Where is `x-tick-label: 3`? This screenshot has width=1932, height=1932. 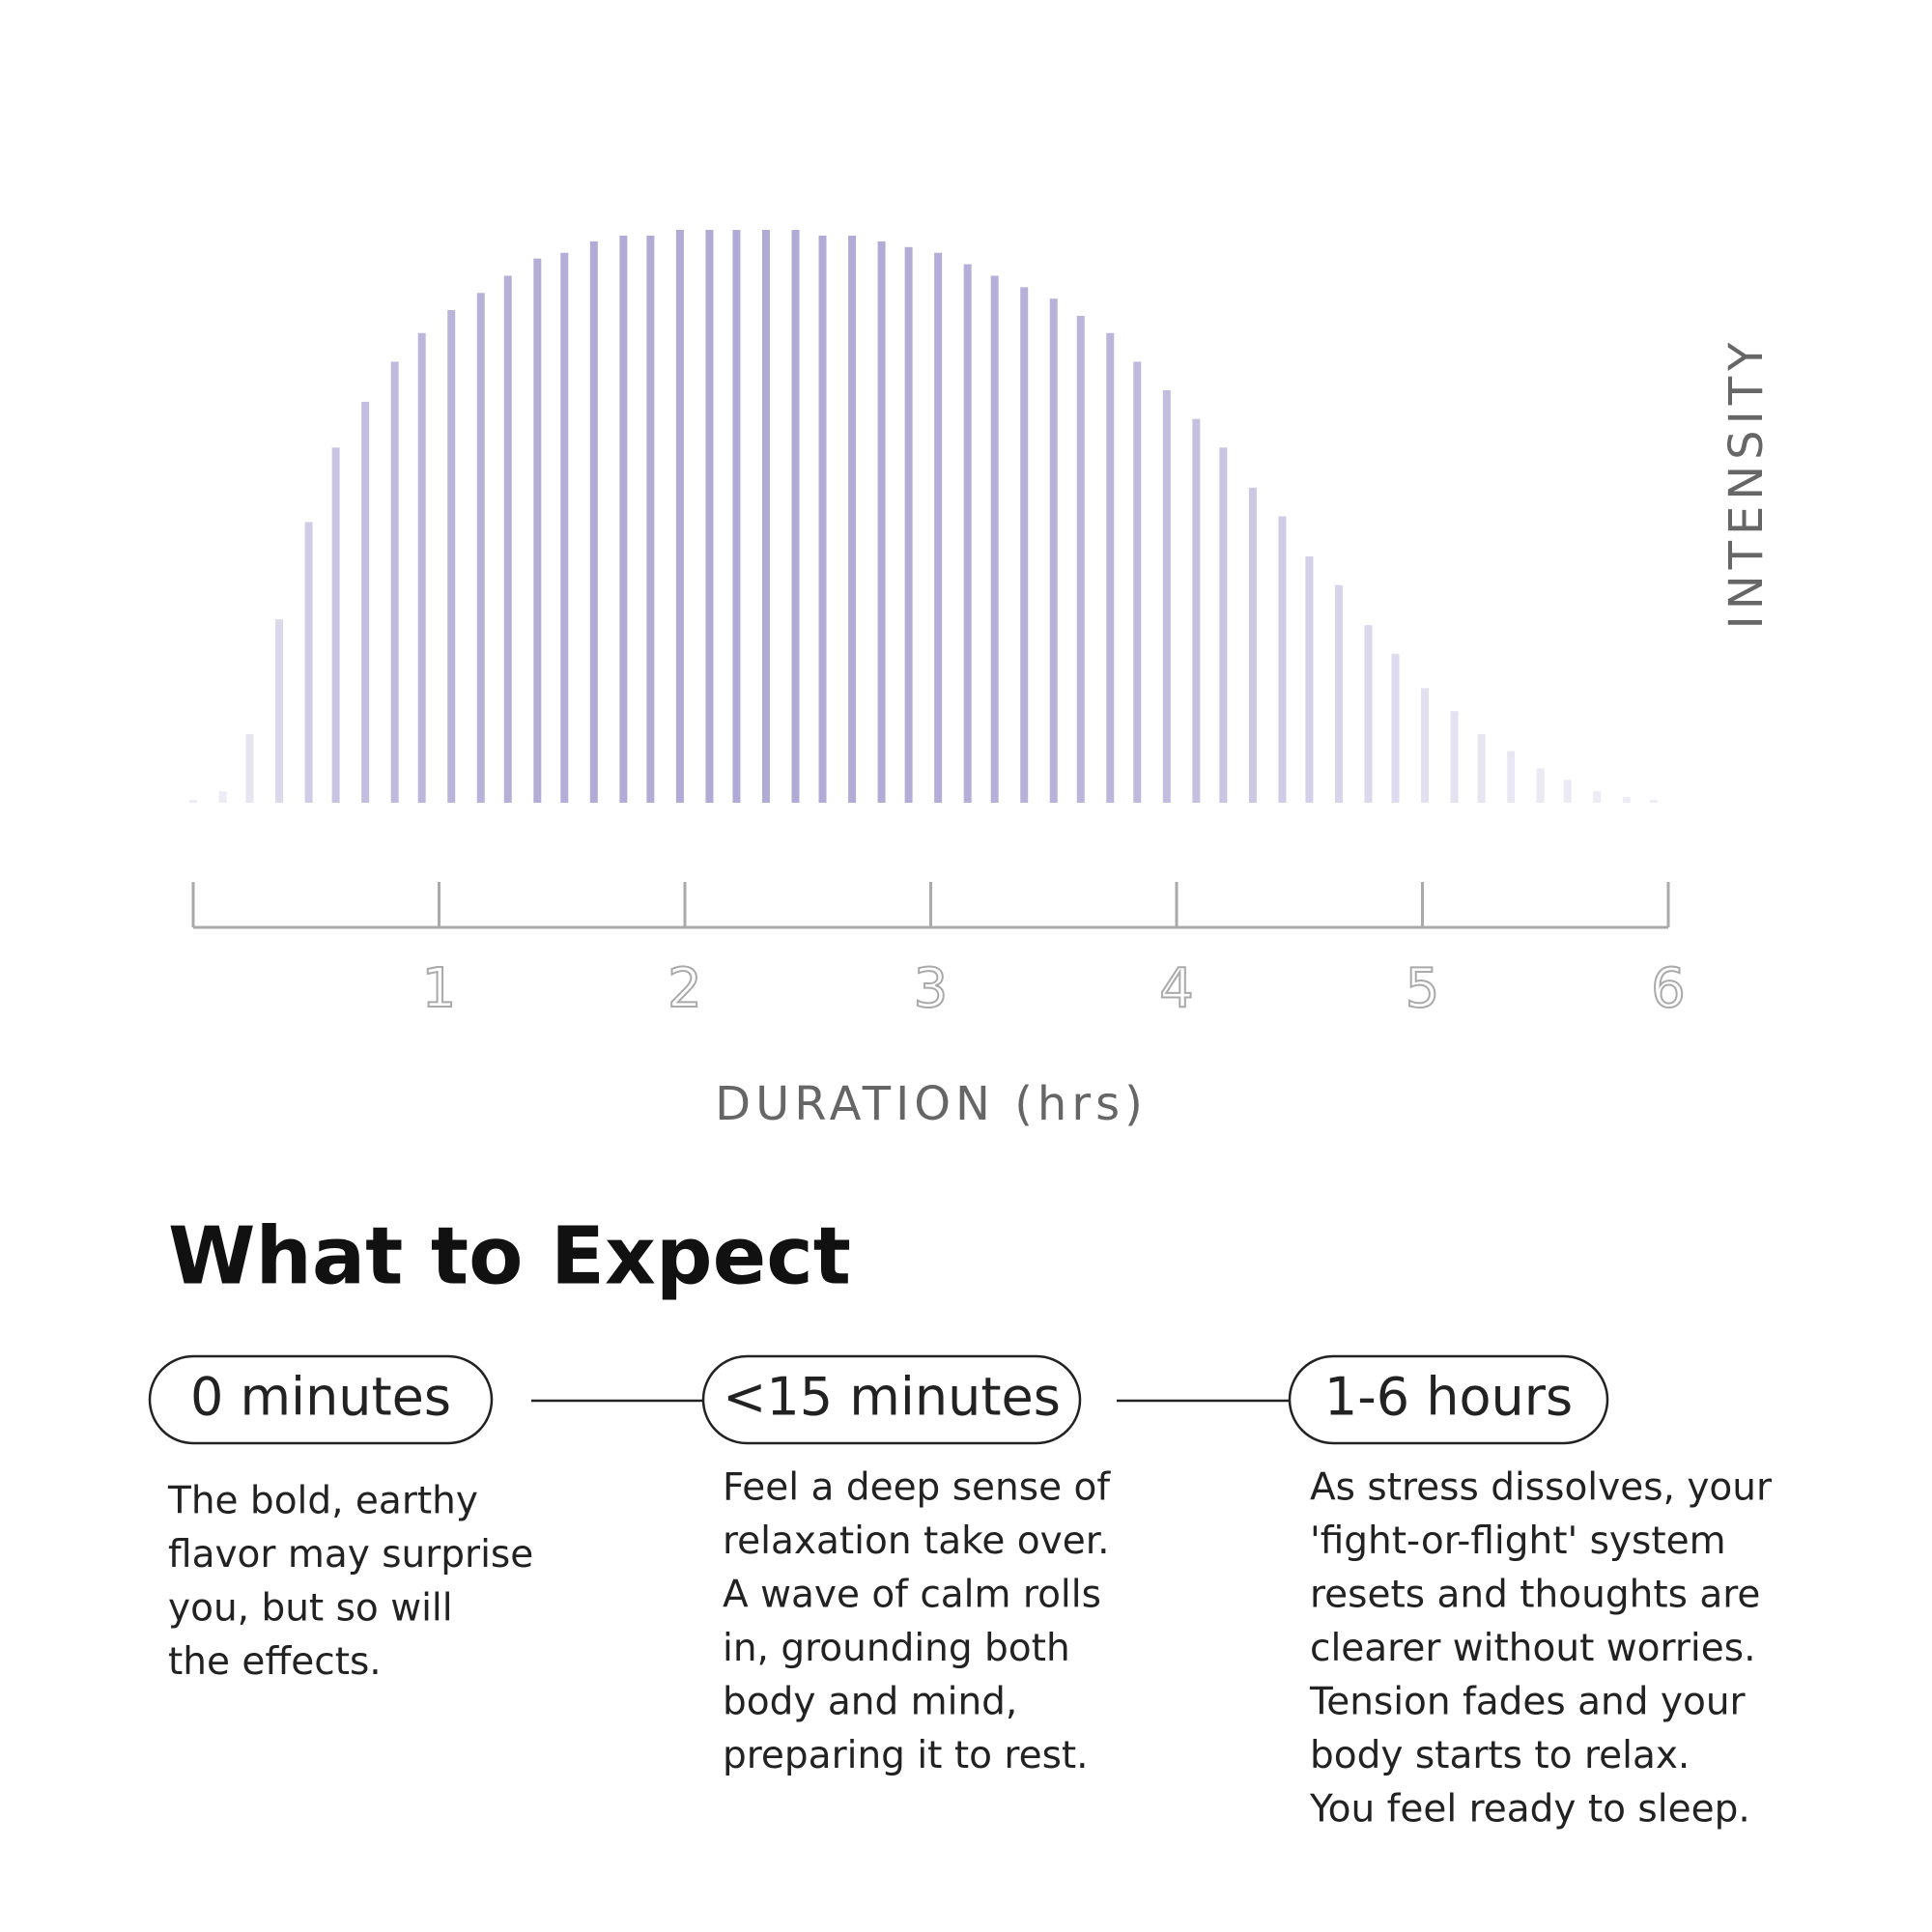 x-tick-label: 3 is located at coordinates (931, 988).